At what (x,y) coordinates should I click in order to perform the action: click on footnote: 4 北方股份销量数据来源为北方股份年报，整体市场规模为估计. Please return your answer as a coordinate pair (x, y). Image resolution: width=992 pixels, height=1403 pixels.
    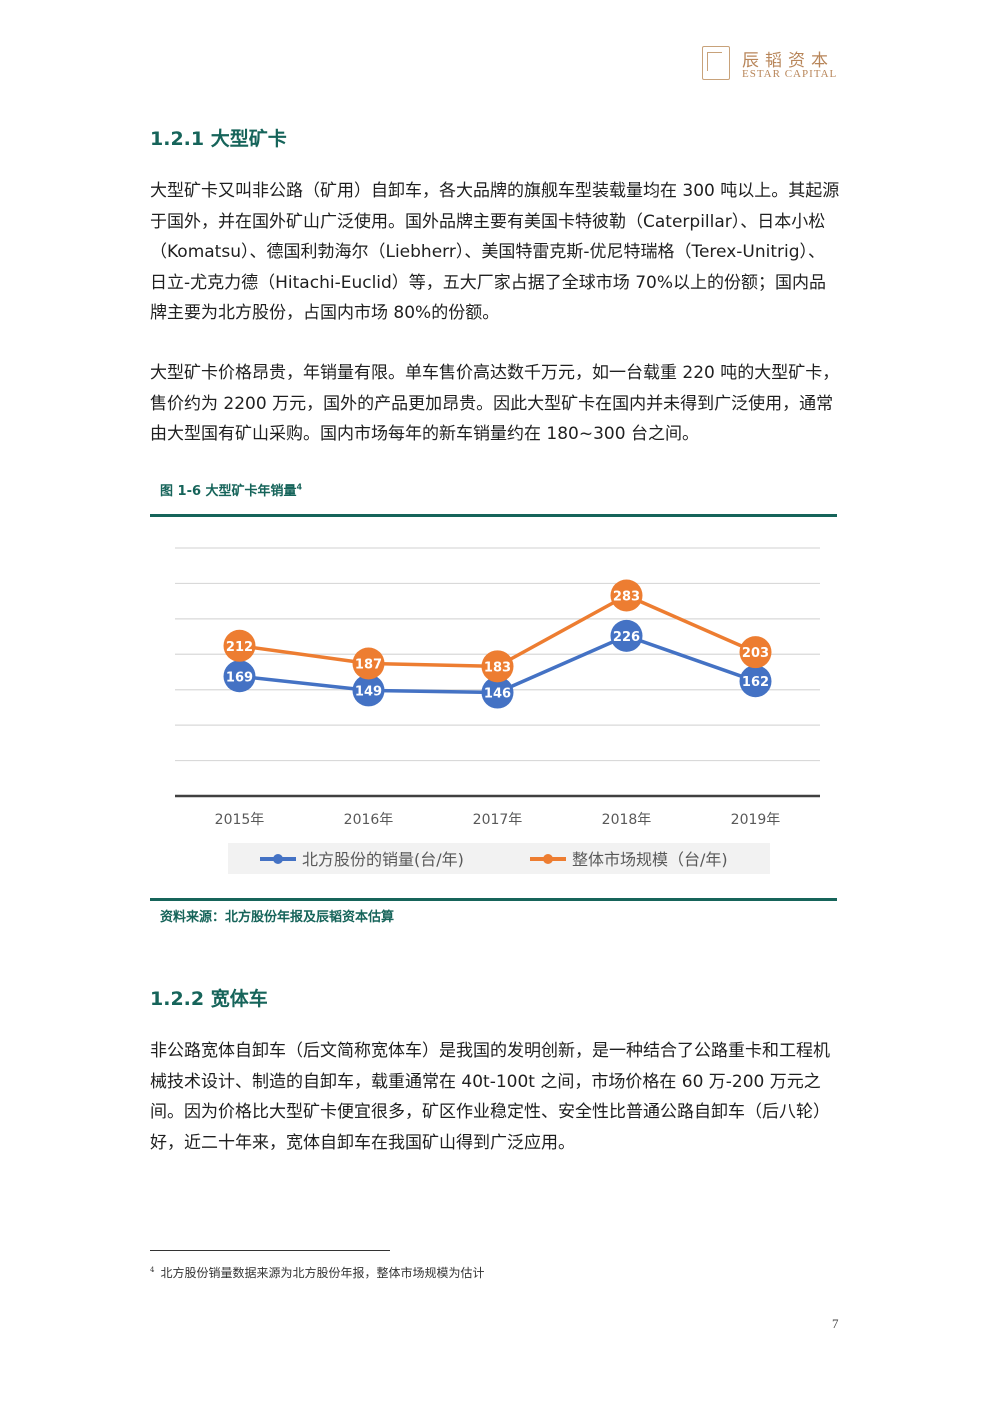
    Looking at the image, I should click on (317, 1272).